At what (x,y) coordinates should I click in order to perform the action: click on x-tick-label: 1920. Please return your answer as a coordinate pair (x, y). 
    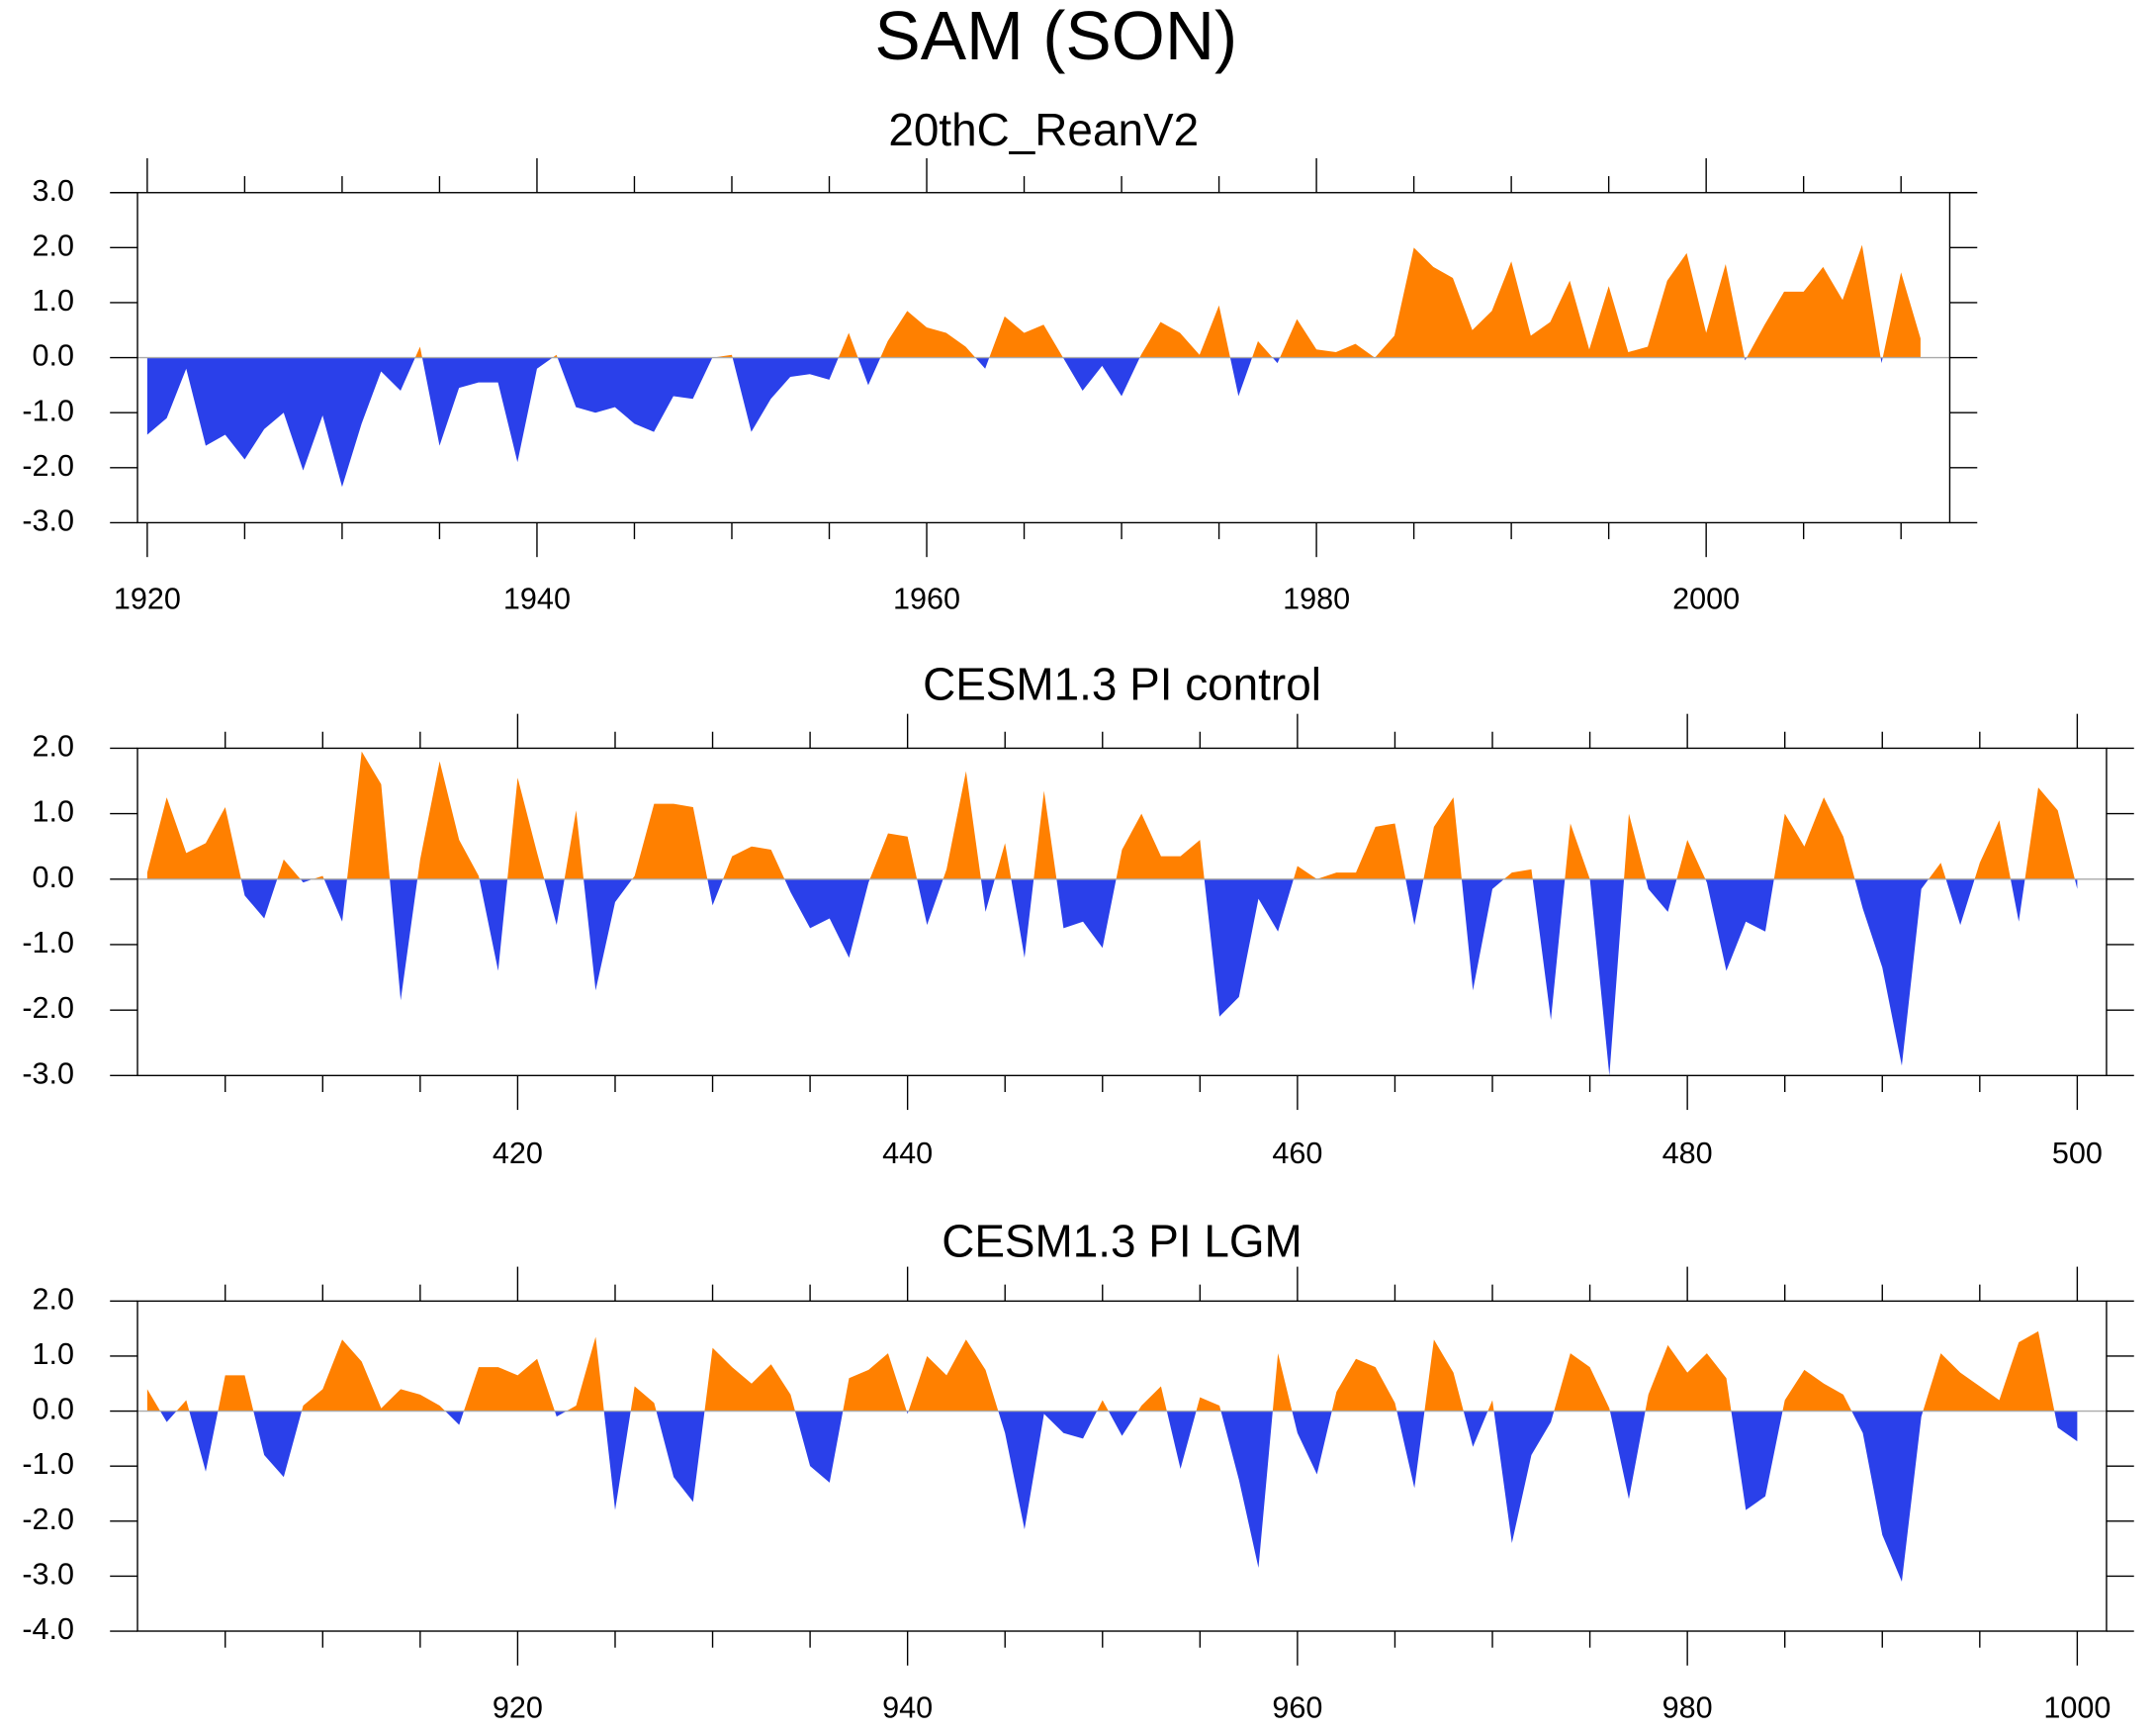
    Looking at the image, I should click on (147, 599).